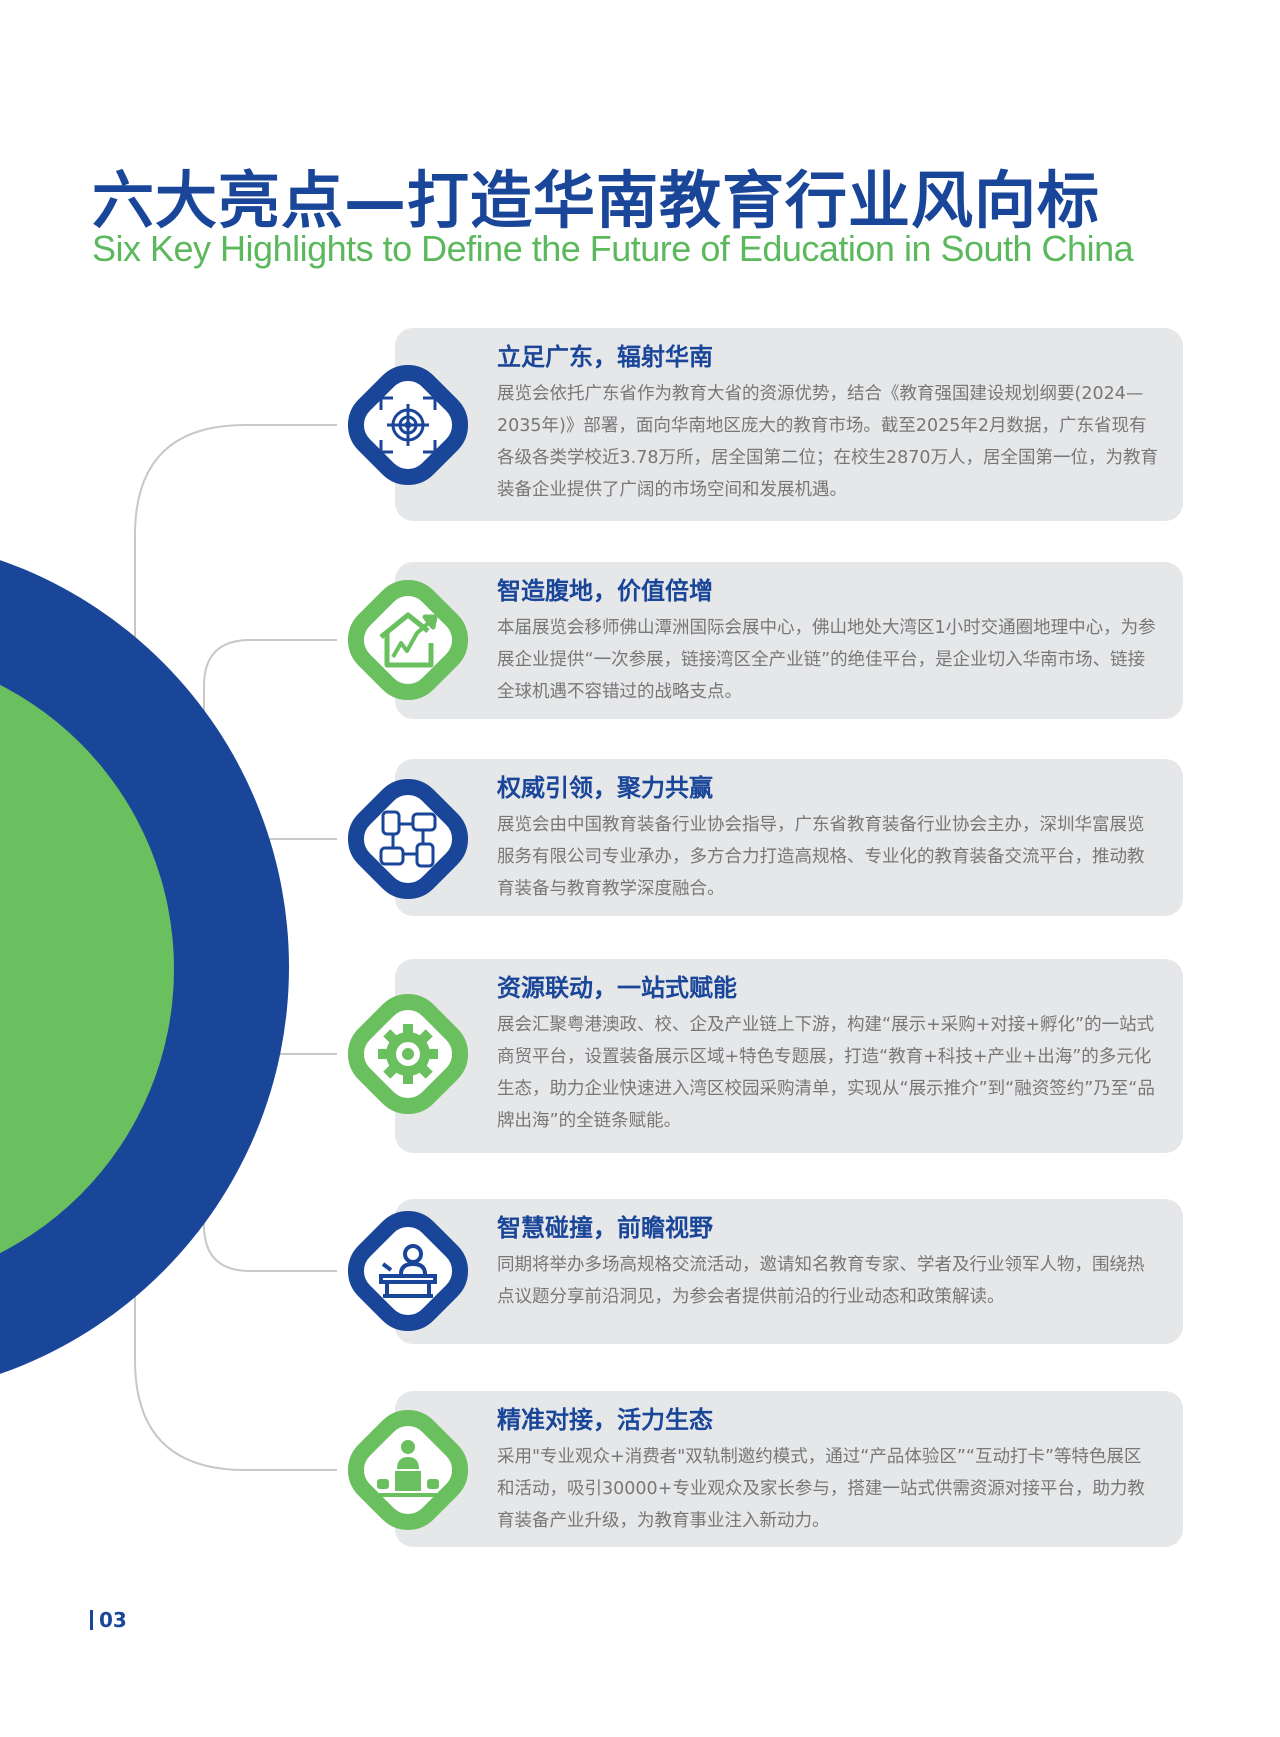 The image size is (1280, 1737). Describe the element at coordinates (408, 640) in the screenshot. I see `house-growth-icon` at that location.